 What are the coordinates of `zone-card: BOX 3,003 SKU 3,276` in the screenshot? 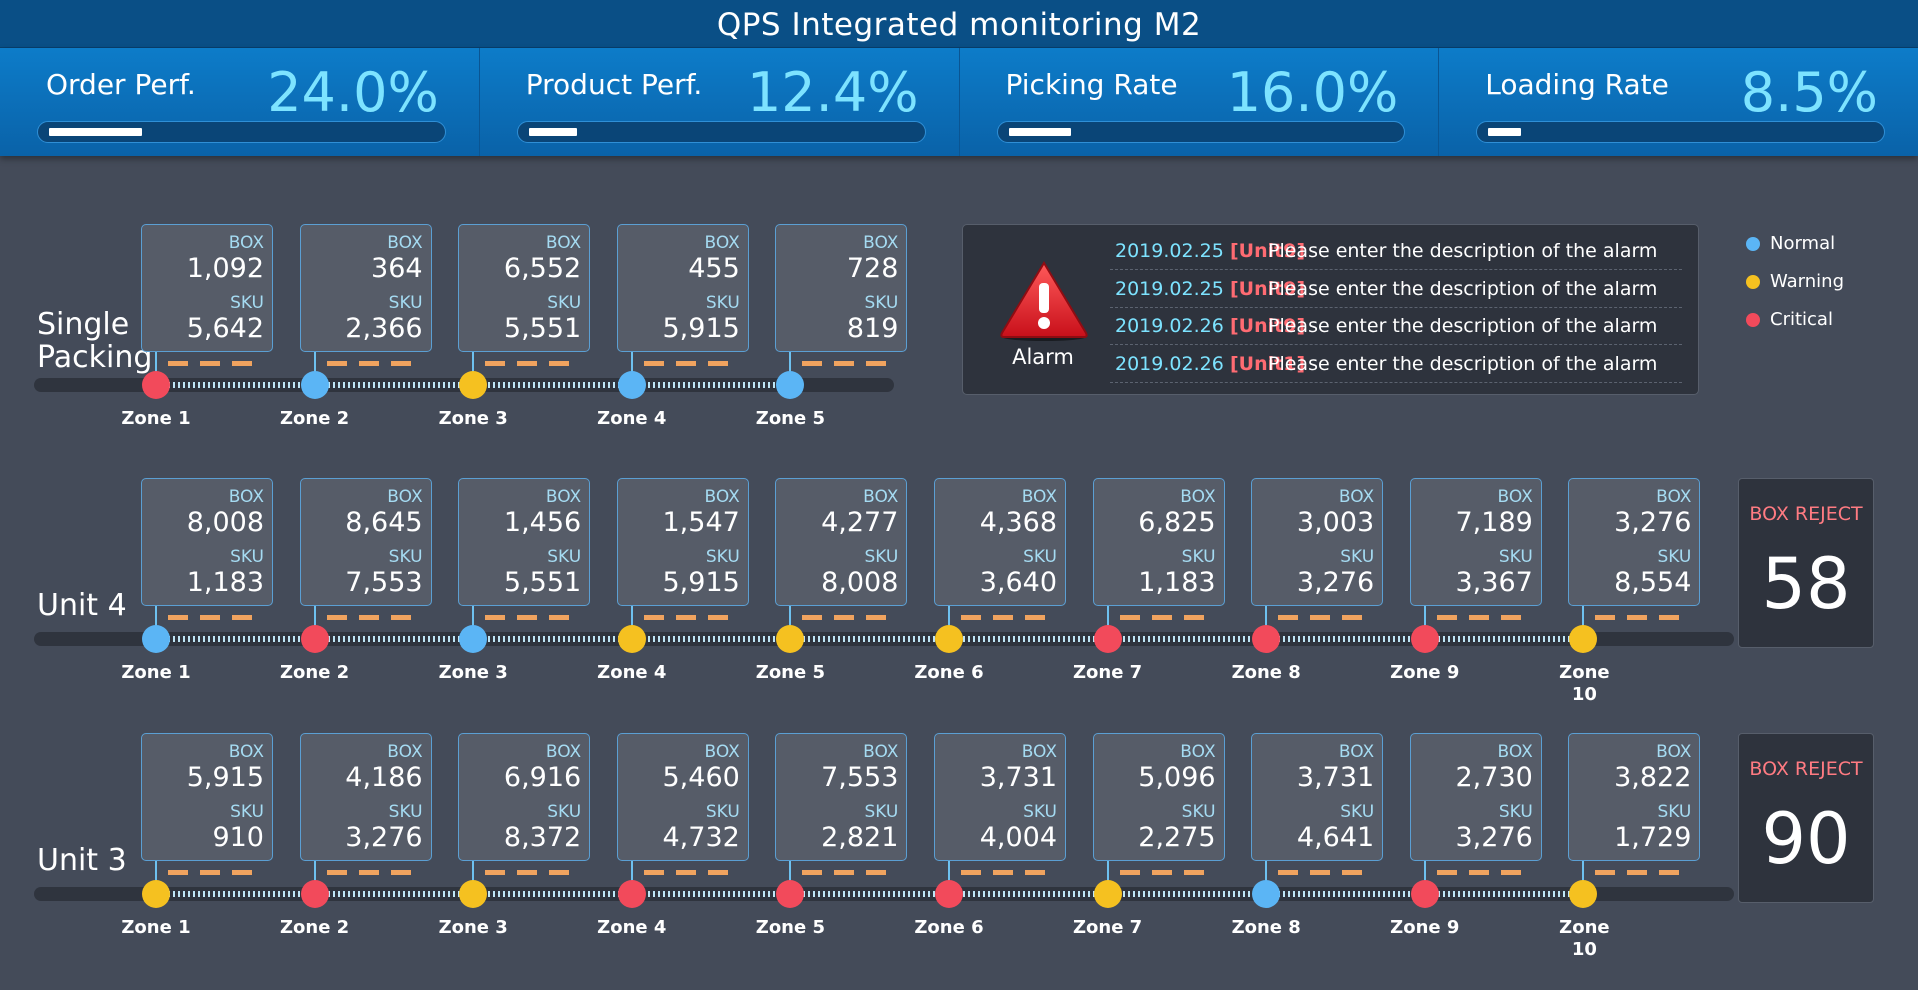 It's located at (1317, 542).